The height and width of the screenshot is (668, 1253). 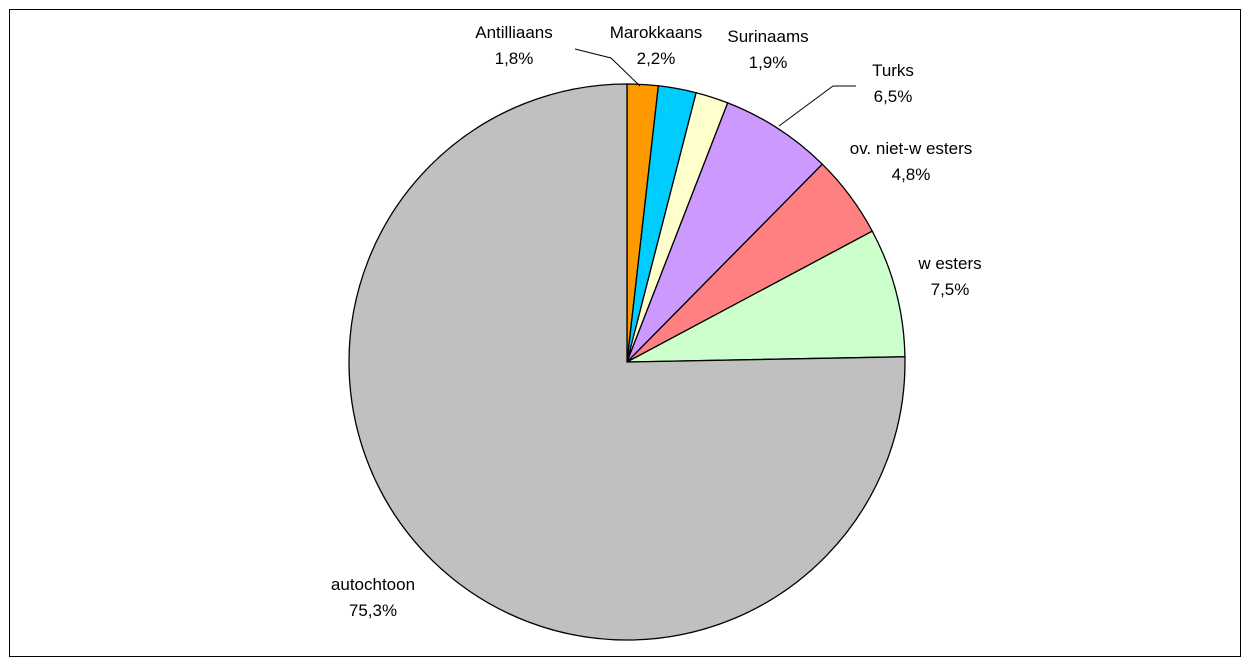 I want to click on slice-name-autochtoon: autochtoon, so click(x=373, y=584).